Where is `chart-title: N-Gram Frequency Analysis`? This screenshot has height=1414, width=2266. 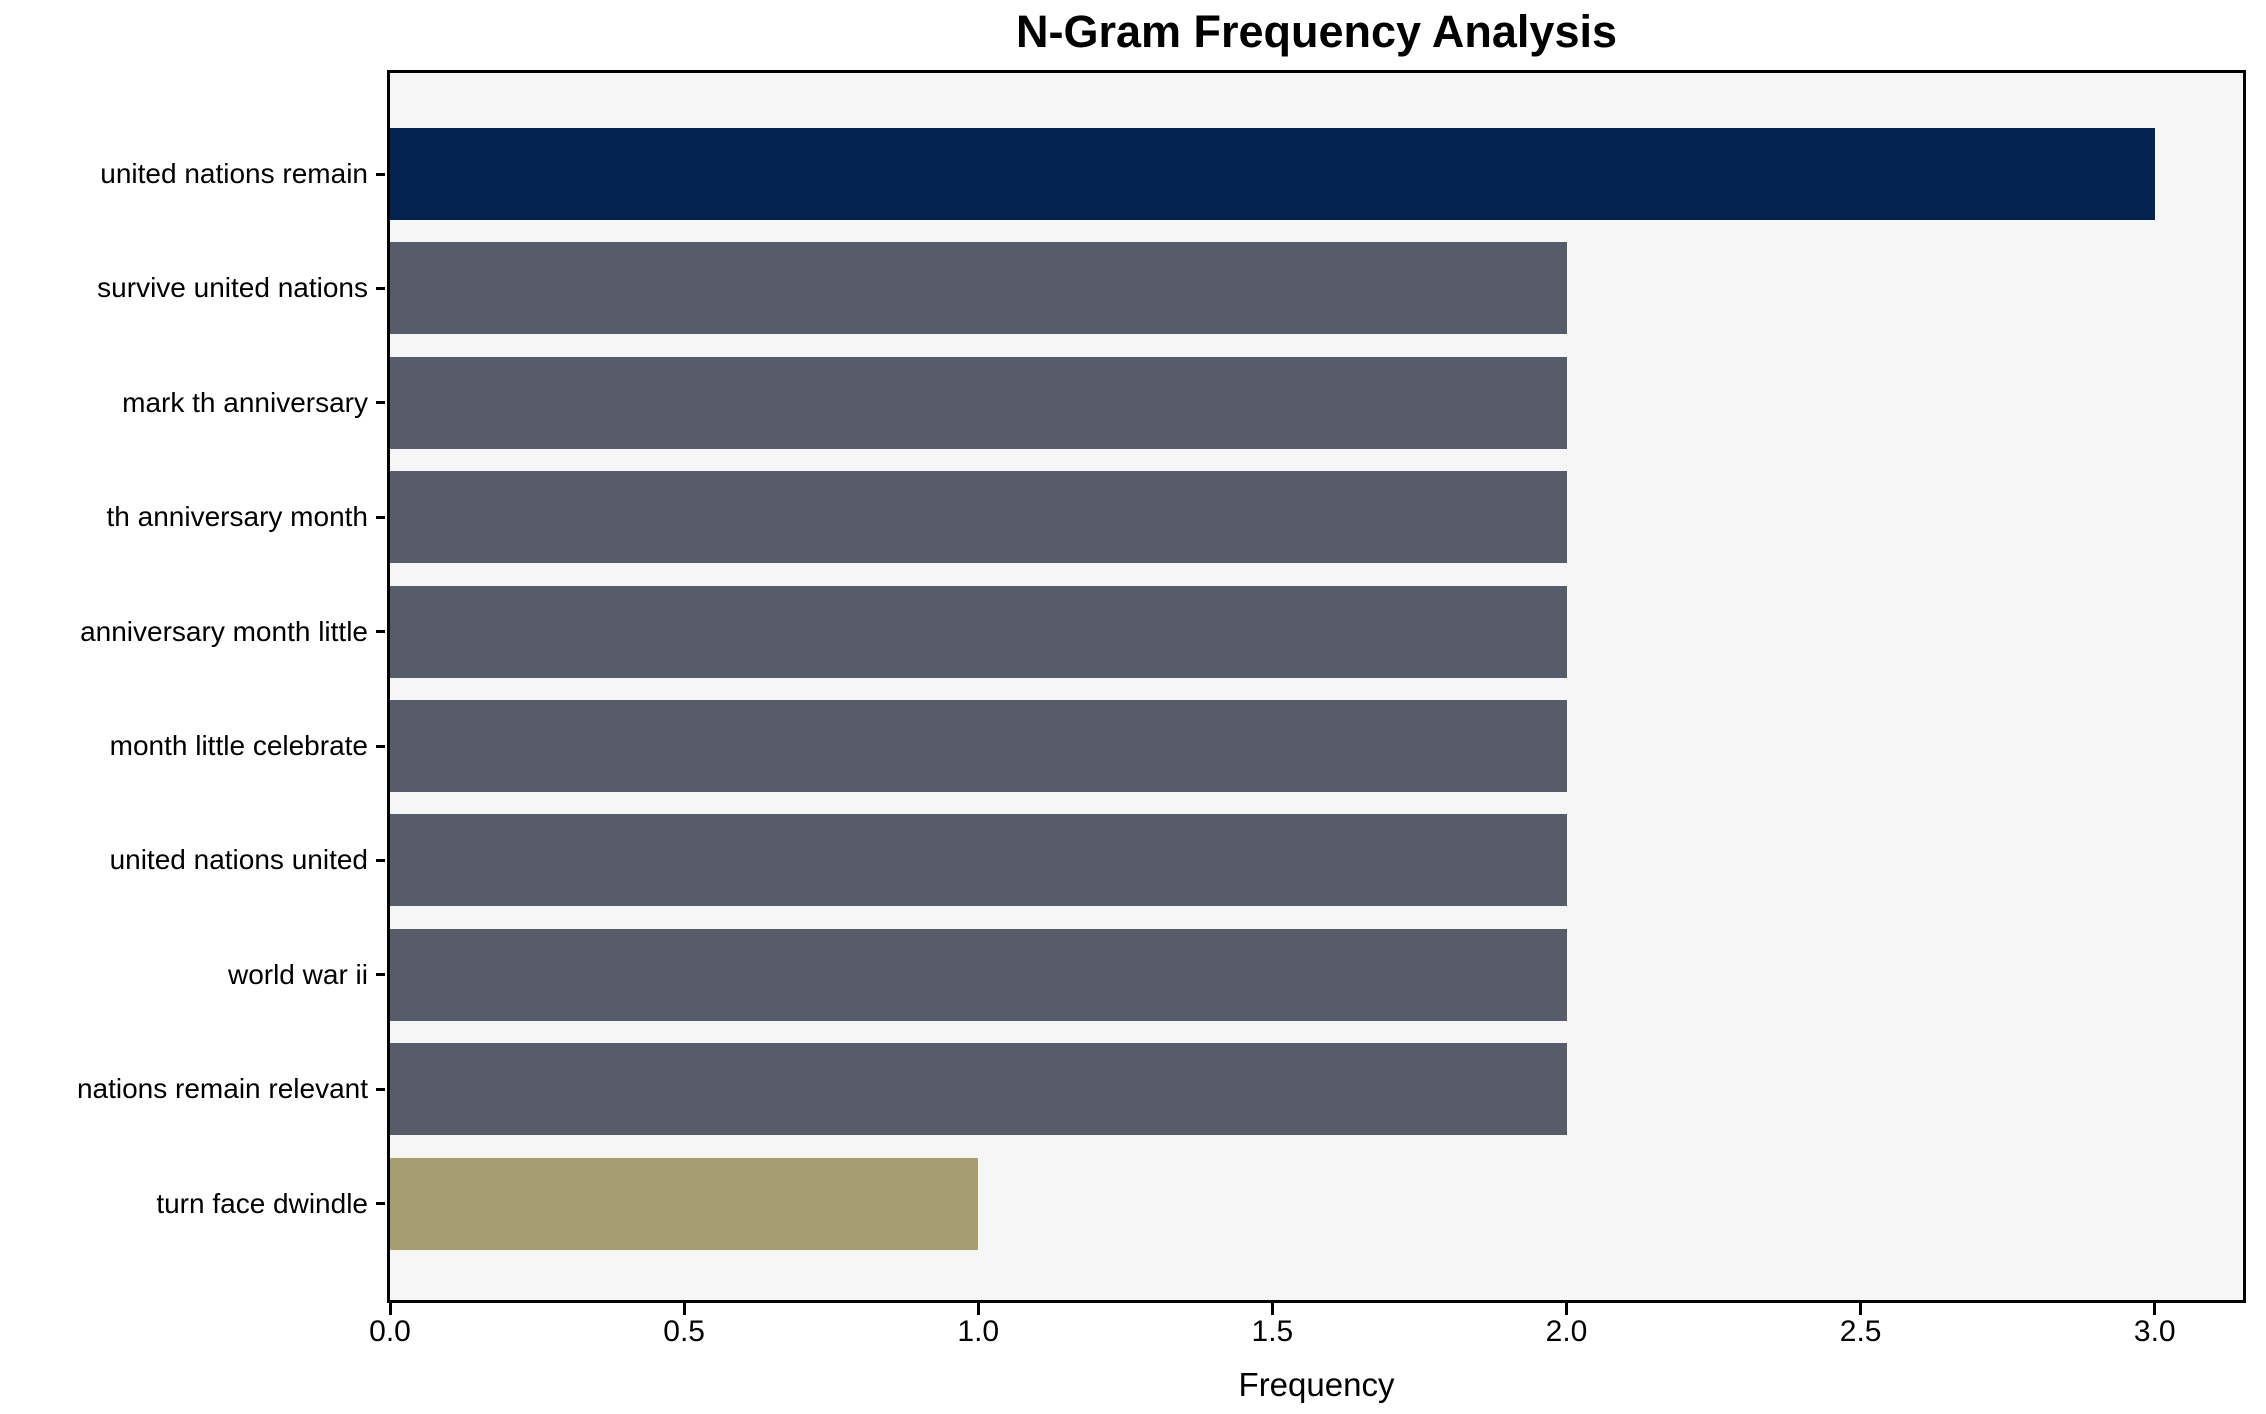
chart-title: N-Gram Frequency Analysis is located at coordinates (1316, 31).